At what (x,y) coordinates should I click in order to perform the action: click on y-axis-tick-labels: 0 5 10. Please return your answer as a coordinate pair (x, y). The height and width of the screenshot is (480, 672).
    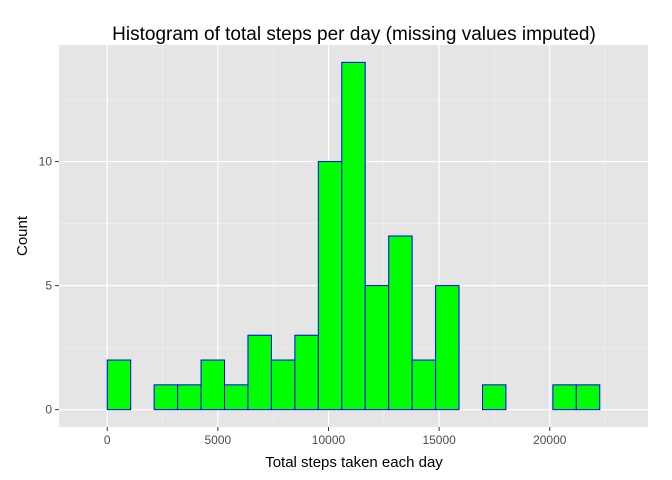
    Looking at the image, I should click on (46, 286).